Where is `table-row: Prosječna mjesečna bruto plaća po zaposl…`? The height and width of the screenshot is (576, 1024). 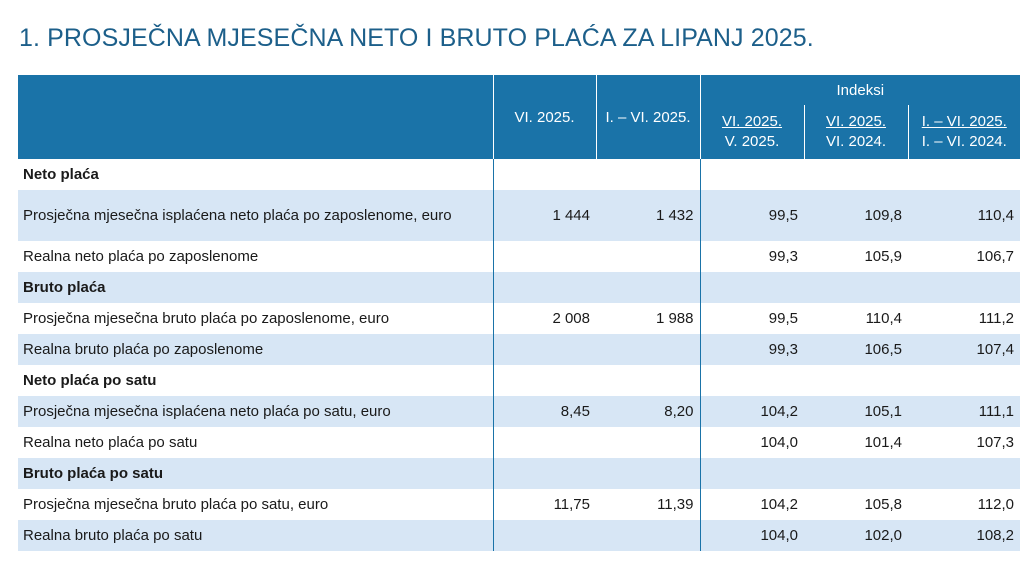 table-row: Prosječna mjesečna bruto plaća po zaposl… is located at coordinates (519, 318).